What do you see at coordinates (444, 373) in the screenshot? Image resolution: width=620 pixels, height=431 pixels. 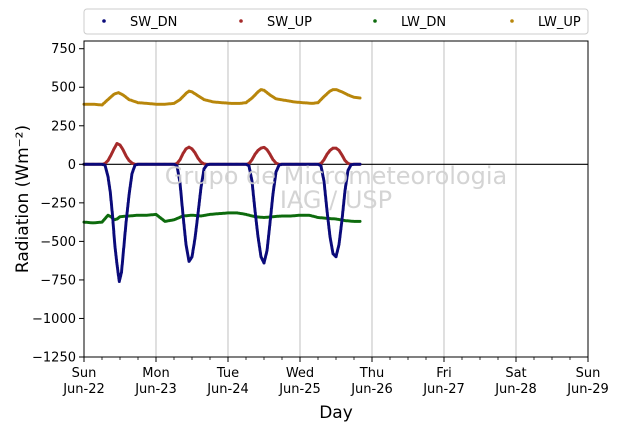 I see `x-tick-label-day: Fri` at bounding box center [444, 373].